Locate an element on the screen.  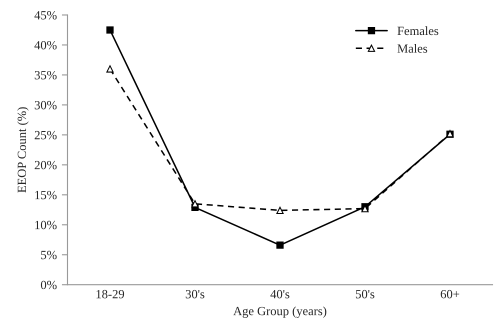
x-tick-label: 40's is located at coordinates (280, 294).